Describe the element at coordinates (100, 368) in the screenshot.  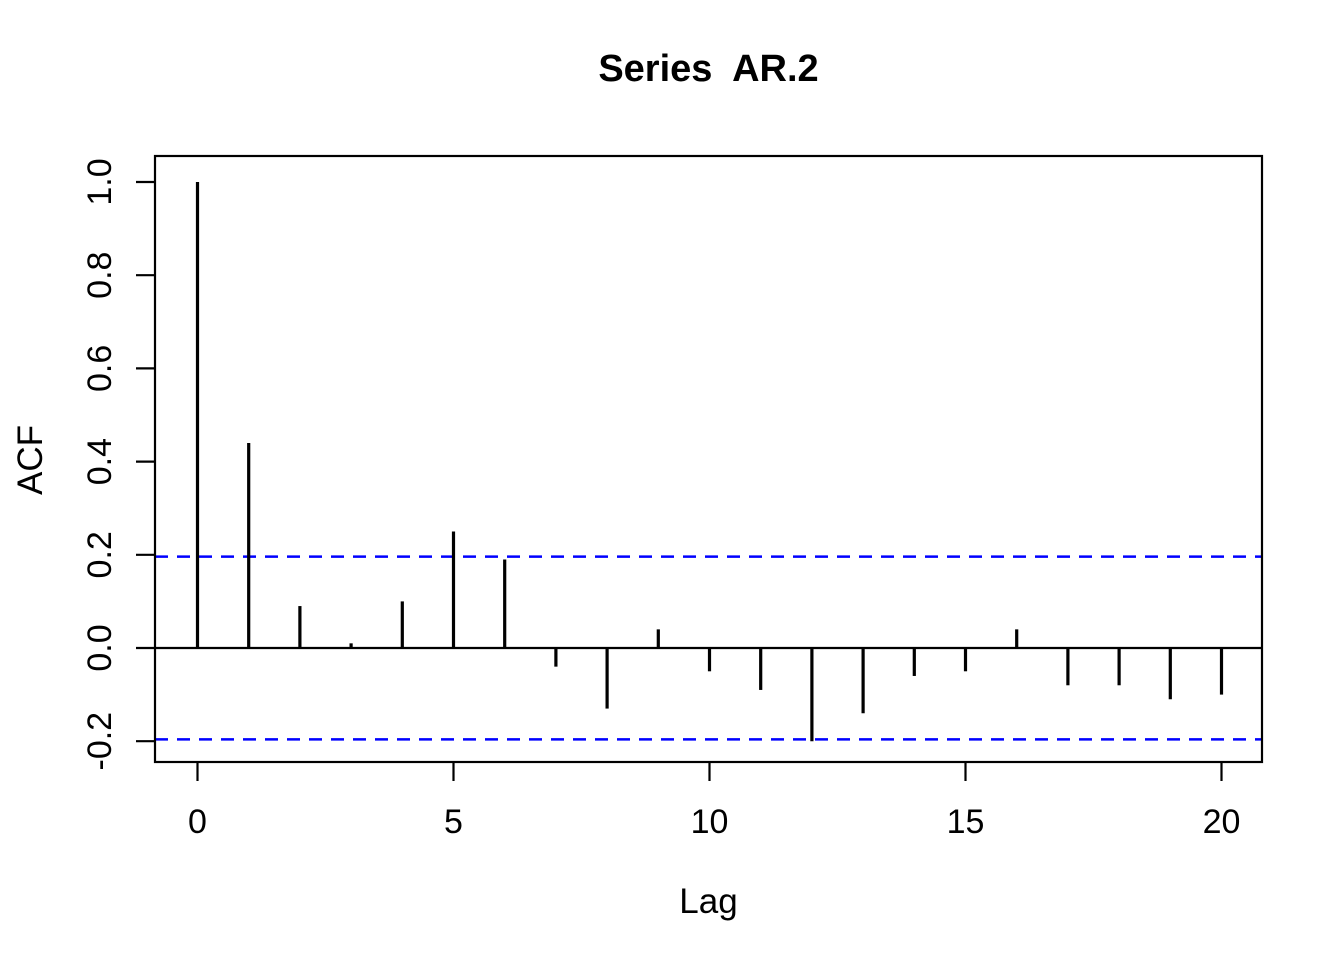
I see `y-tick-label: 0.6` at that location.